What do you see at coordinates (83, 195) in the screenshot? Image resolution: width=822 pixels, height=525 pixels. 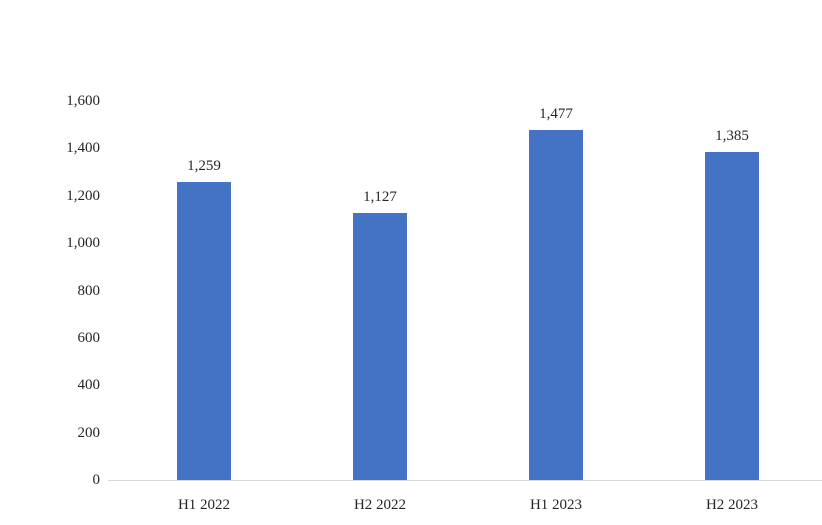 I see `y-tick-label: 1,200` at bounding box center [83, 195].